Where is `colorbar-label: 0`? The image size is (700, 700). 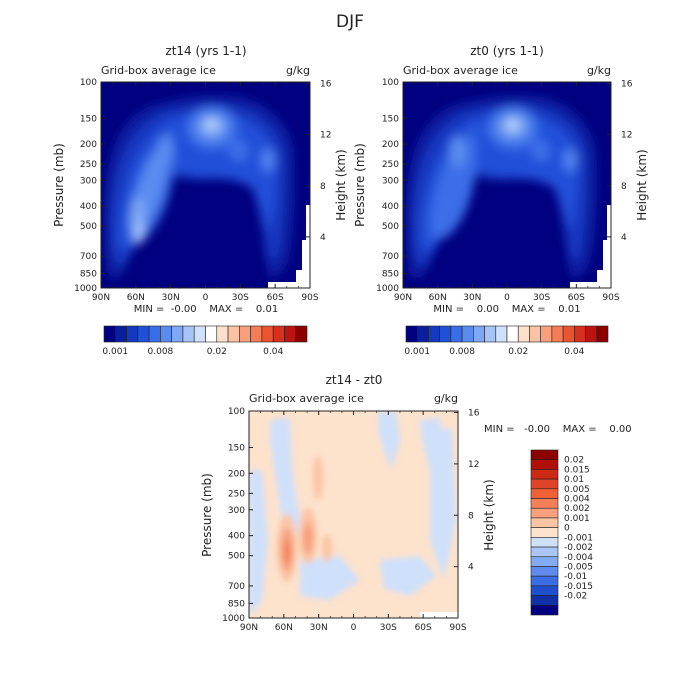
colorbar-label: 0 is located at coordinates (567, 529).